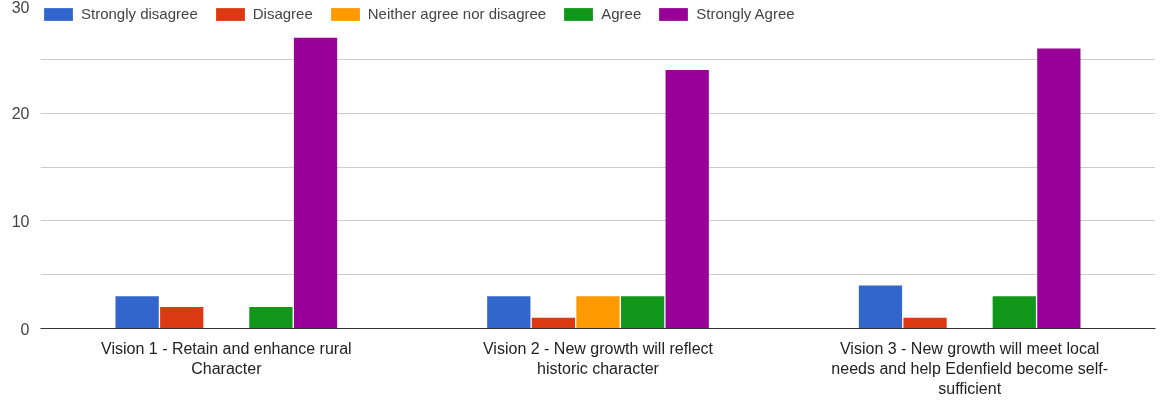 This screenshot has width=1173, height=407. What do you see at coordinates (969, 368) in the screenshot?
I see `x-tick-label: Vision 3 - New growth will meet local needs and help Edenfield become self-sufficient` at bounding box center [969, 368].